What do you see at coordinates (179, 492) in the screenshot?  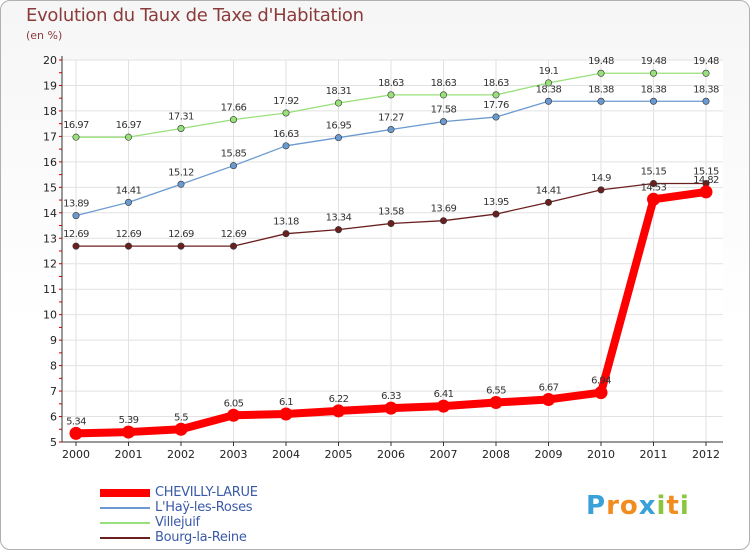 I see `legend-item: CHEVILLY-LARUE` at bounding box center [179, 492].